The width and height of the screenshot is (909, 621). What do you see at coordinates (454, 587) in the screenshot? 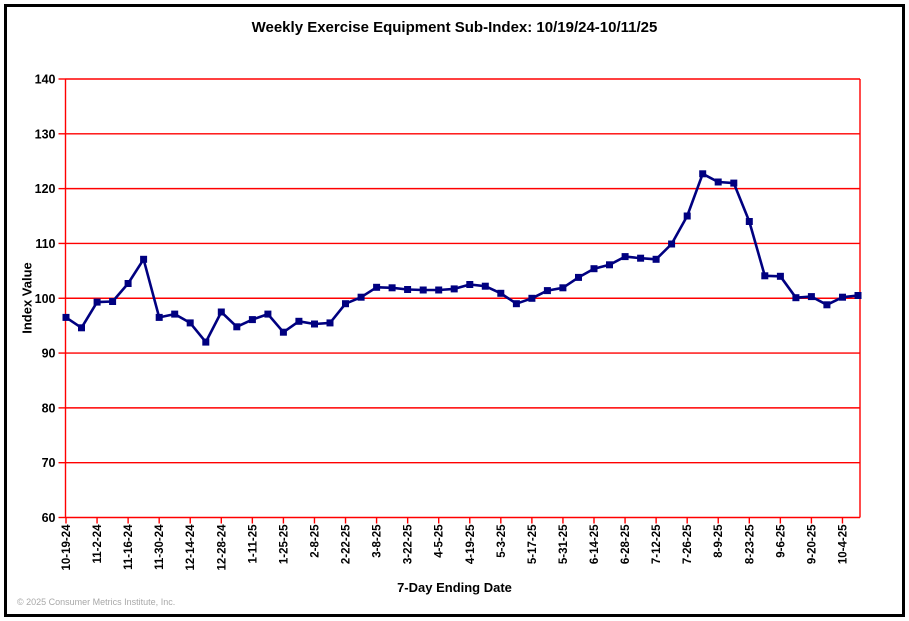
I see `x-axis-title: 7-Day Ending Date` at bounding box center [454, 587].